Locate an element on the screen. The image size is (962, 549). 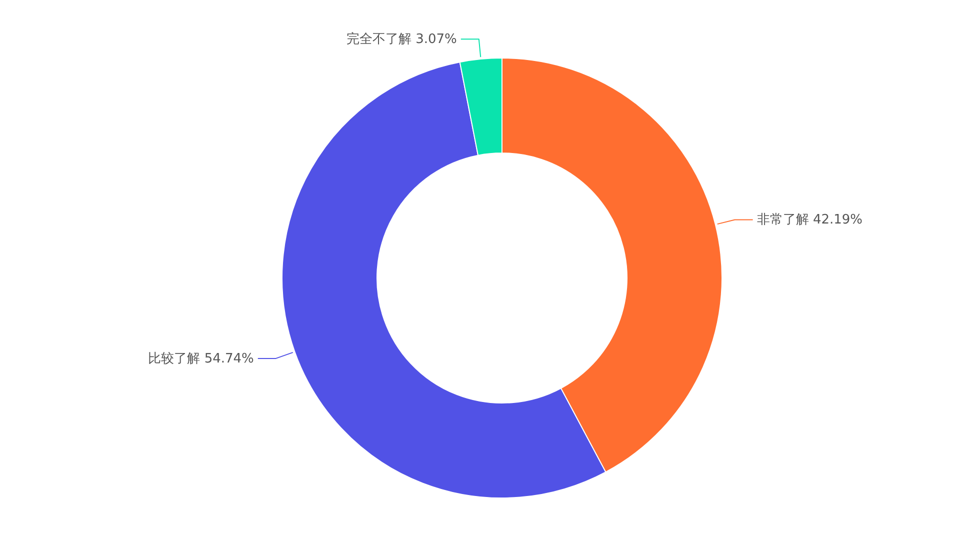
slice-label: 比较了解 54.74% is located at coordinates (201, 358).